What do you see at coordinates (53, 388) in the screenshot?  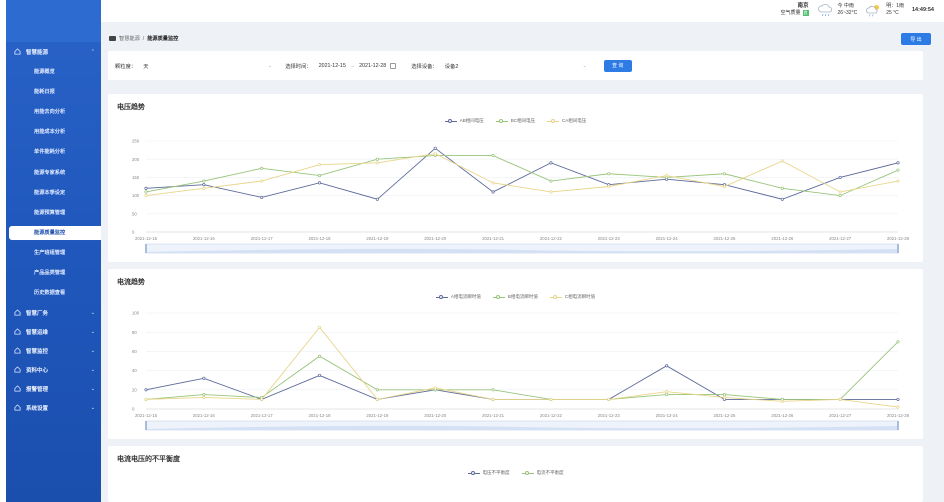 I see `sidebar-group: 报警管理 ⌄` at bounding box center [53, 388].